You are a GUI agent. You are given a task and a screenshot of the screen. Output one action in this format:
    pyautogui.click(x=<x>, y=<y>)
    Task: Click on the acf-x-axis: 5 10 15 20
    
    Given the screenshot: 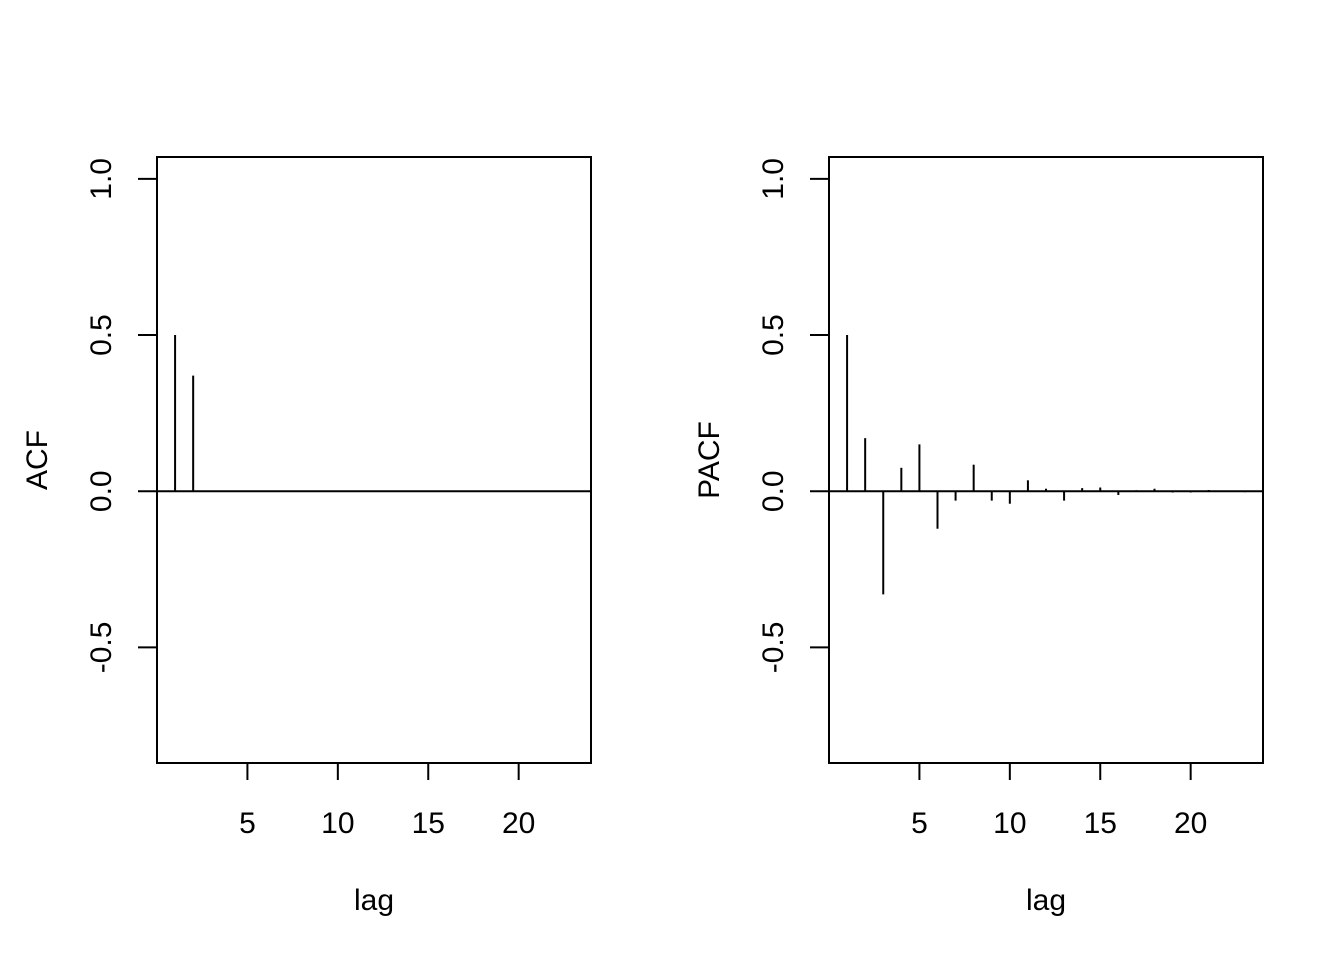 What is the action you would take?
    pyautogui.click(x=387, y=801)
    